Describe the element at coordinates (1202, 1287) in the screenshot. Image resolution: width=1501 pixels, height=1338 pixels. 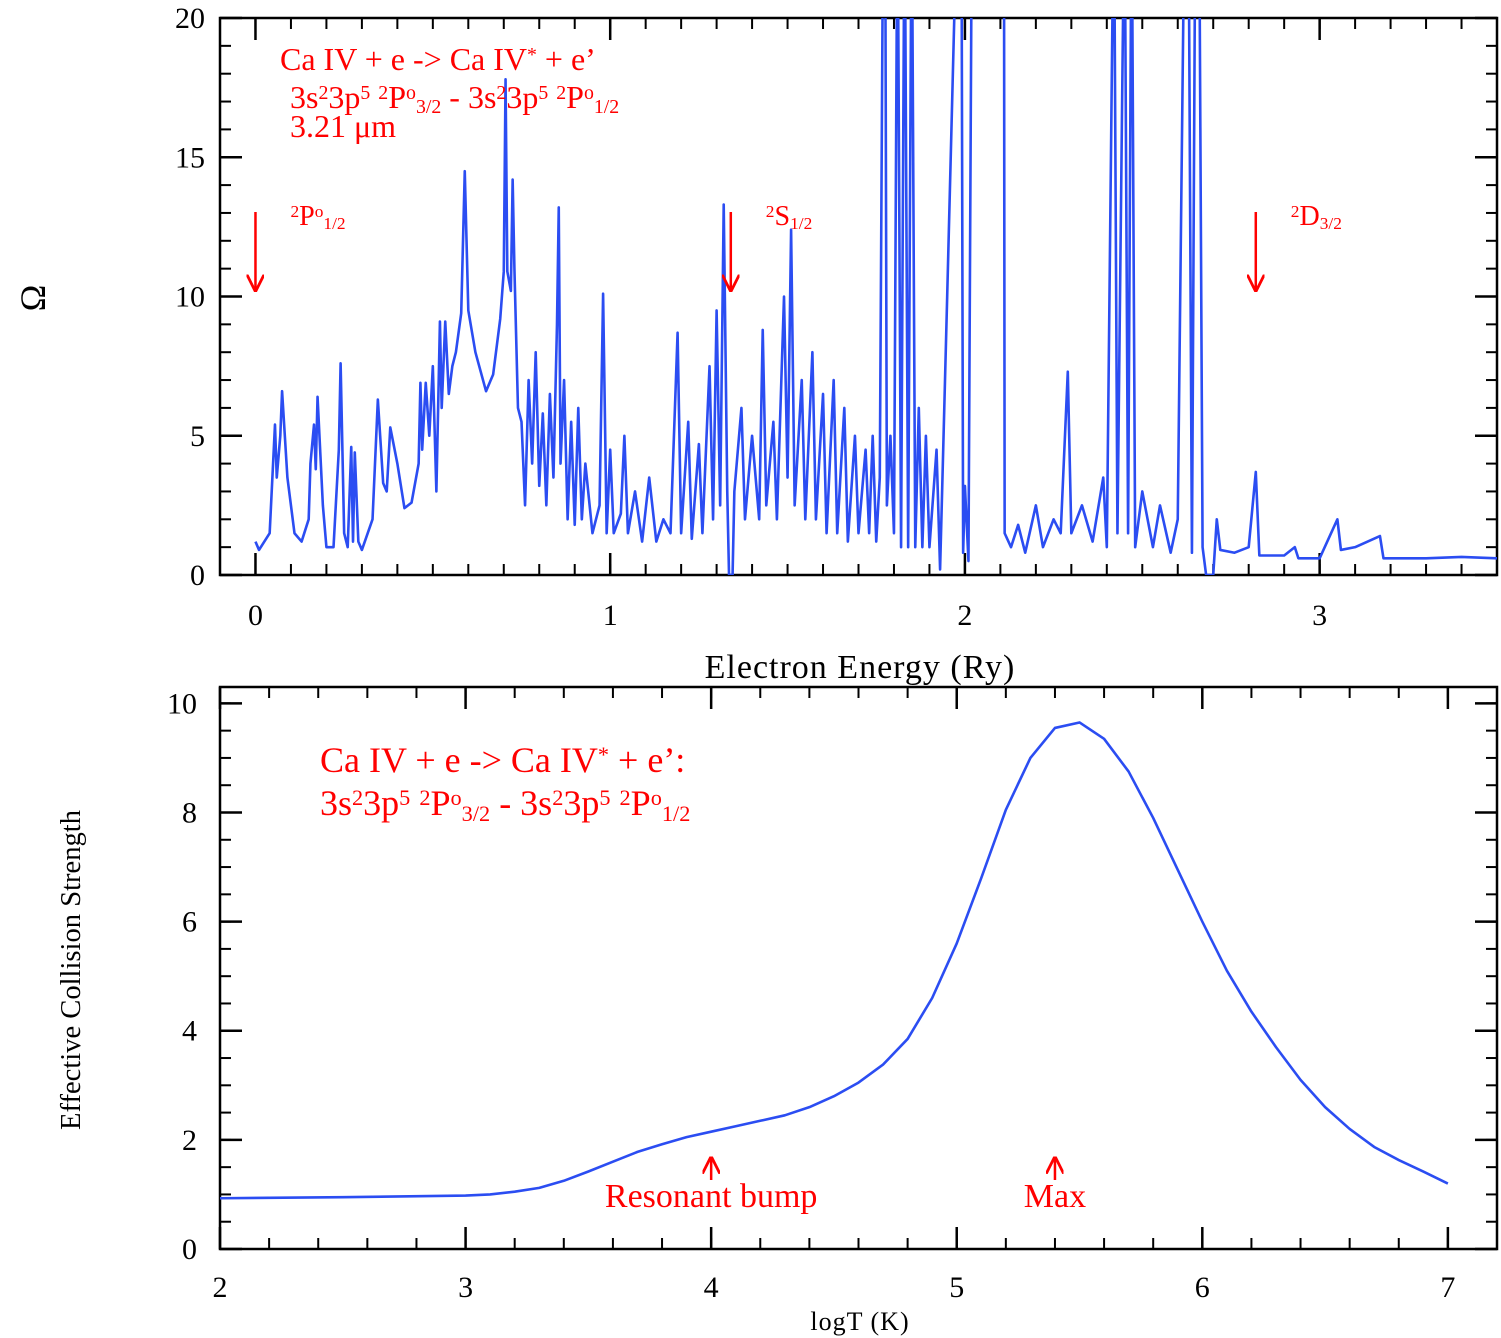
I see `x-tick-label: 6` at that location.